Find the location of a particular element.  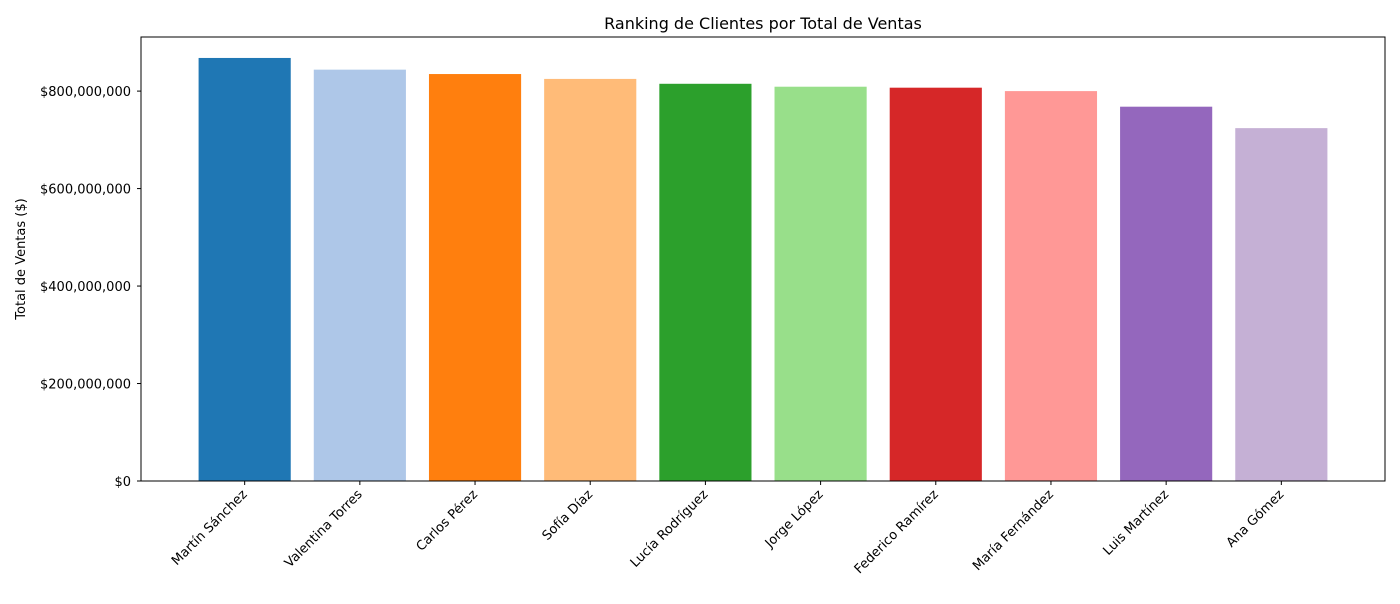

y-tick-label: $0 is located at coordinates (122, 482).